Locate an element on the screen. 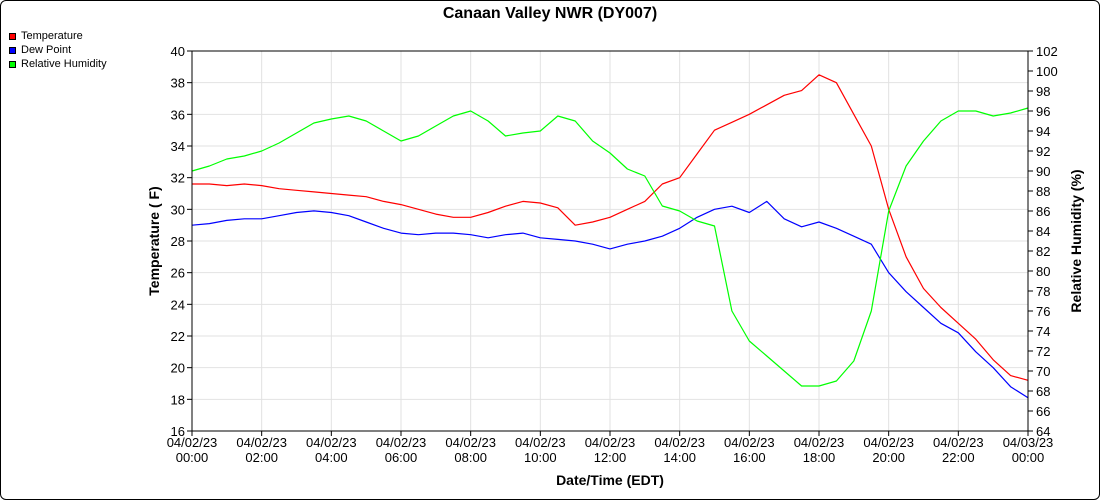 Image resolution: width=1100 pixels, height=500 pixels. legend-label-relative-humidity: Relative Humidity is located at coordinates (64, 64).